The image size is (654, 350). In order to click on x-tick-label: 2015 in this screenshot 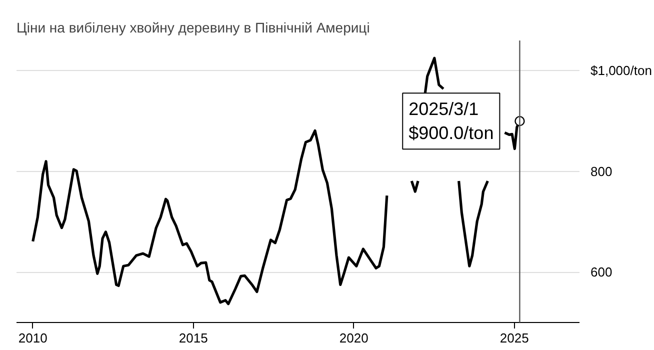, I will do `click(193, 338)`.